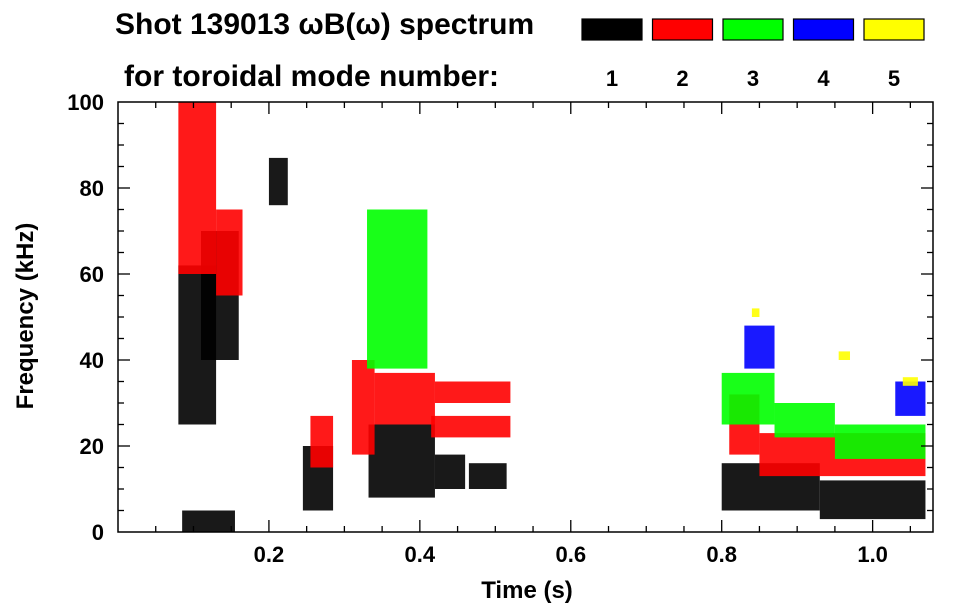  What do you see at coordinates (92, 446) in the screenshot?
I see `y-tick-label: 20` at bounding box center [92, 446].